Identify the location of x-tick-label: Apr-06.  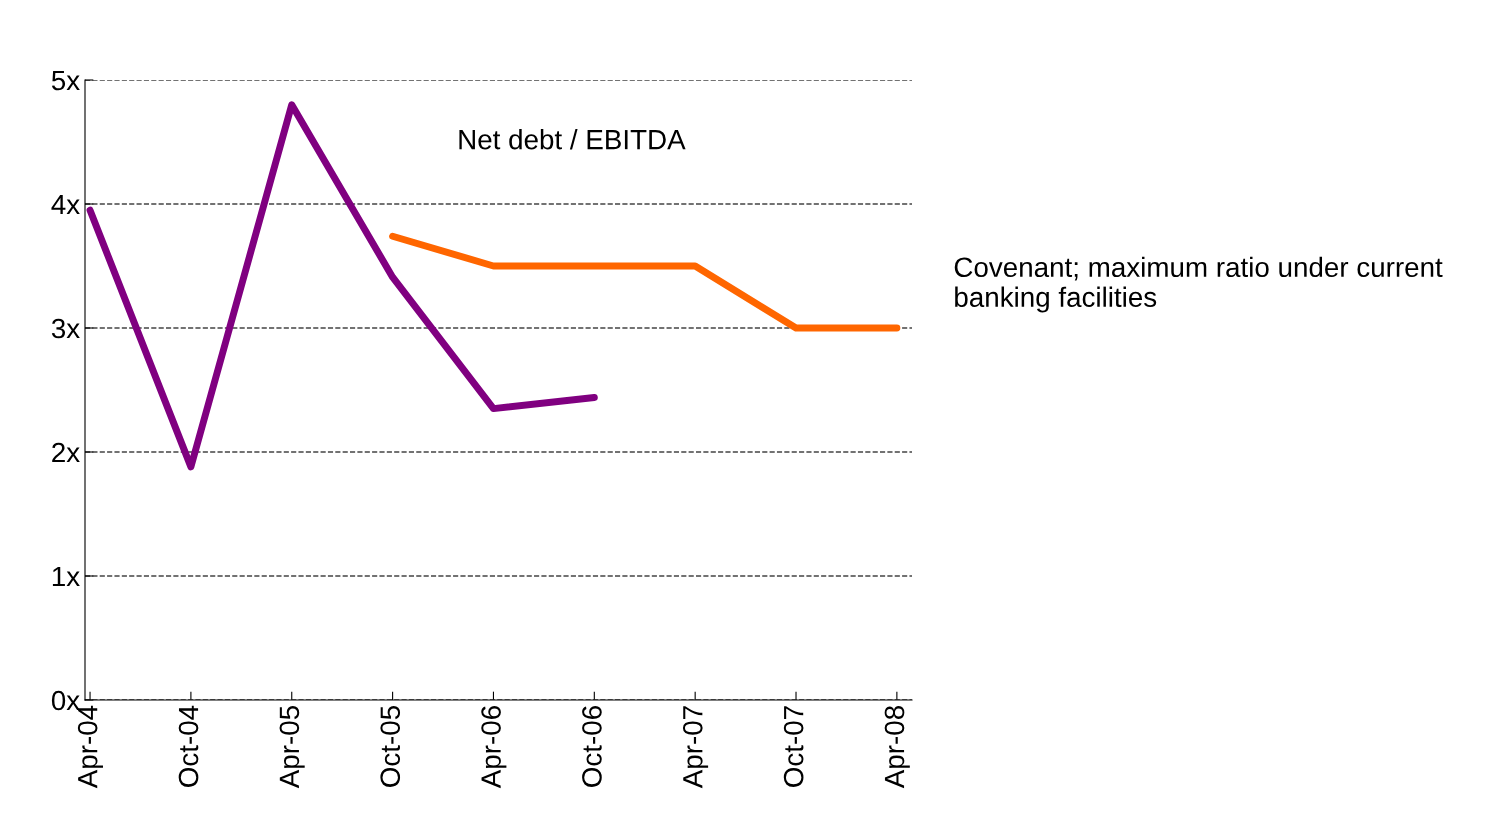
(494, 747).